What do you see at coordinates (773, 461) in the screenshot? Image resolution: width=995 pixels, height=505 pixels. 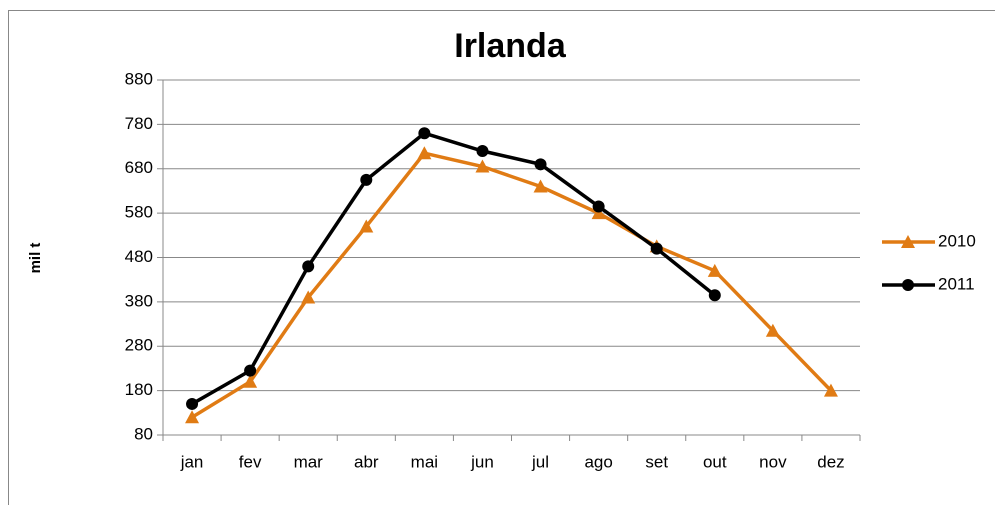 I see `x-tick-label: nov` at bounding box center [773, 461].